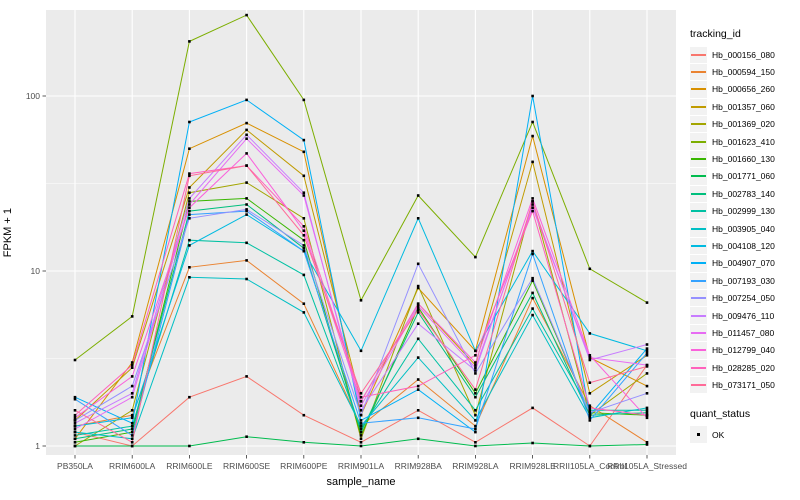  What do you see at coordinates (743, 176) in the screenshot?
I see `legend-item-label: Hb_001771_060` at bounding box center [743, 176].